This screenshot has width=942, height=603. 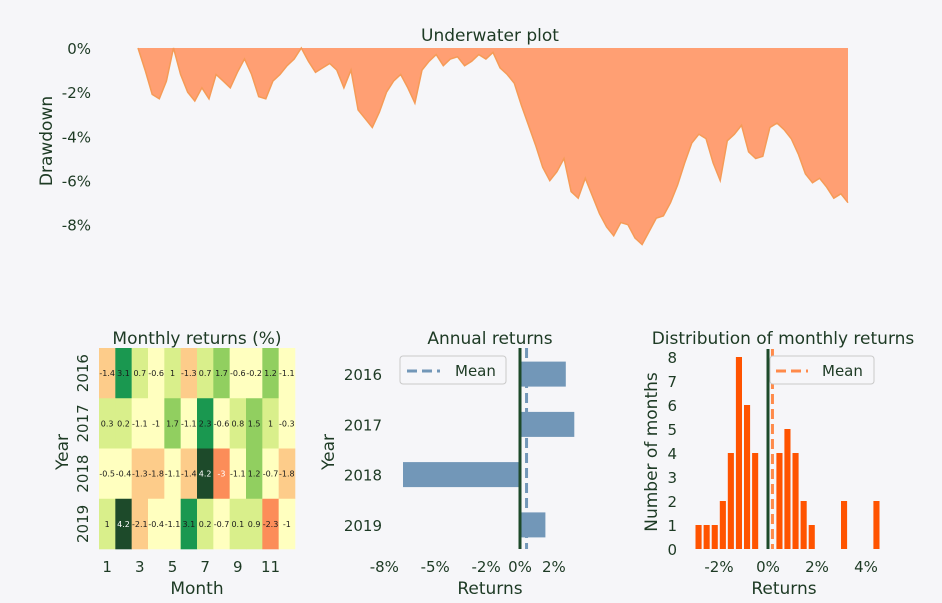 I want to click on heatmap-cell-label: 0.8, so click(x=237, y=423).